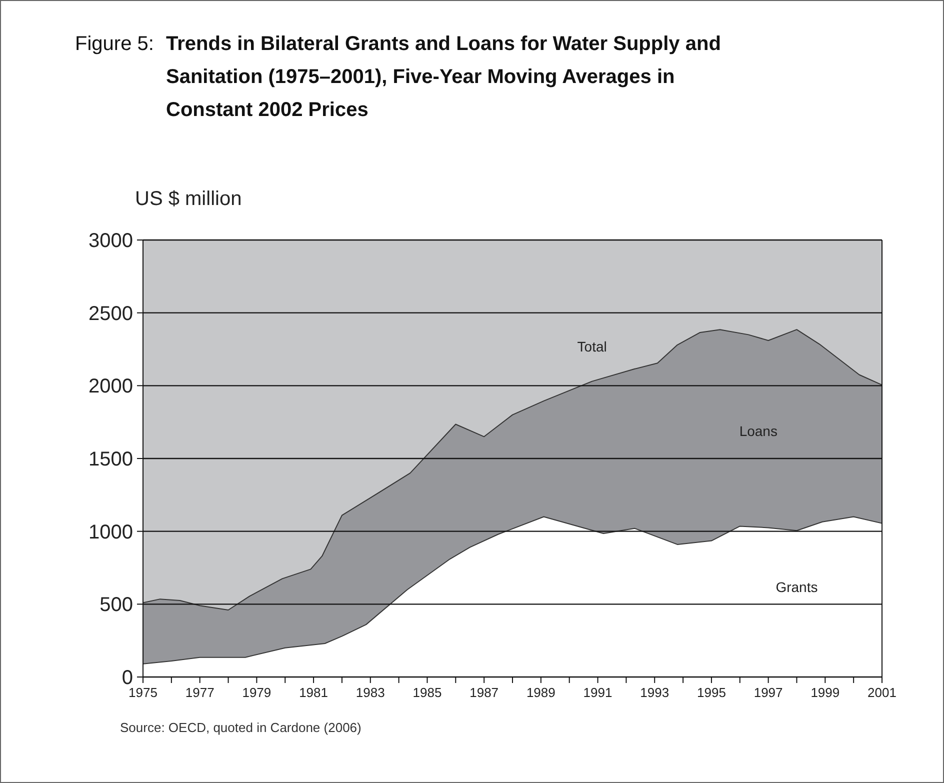 The height and width of the screenshot is (783, 944). What do you see at coordinates (592, 346) in the screenshot?
I see `series-label: Total` at bounding box center [592, 346].